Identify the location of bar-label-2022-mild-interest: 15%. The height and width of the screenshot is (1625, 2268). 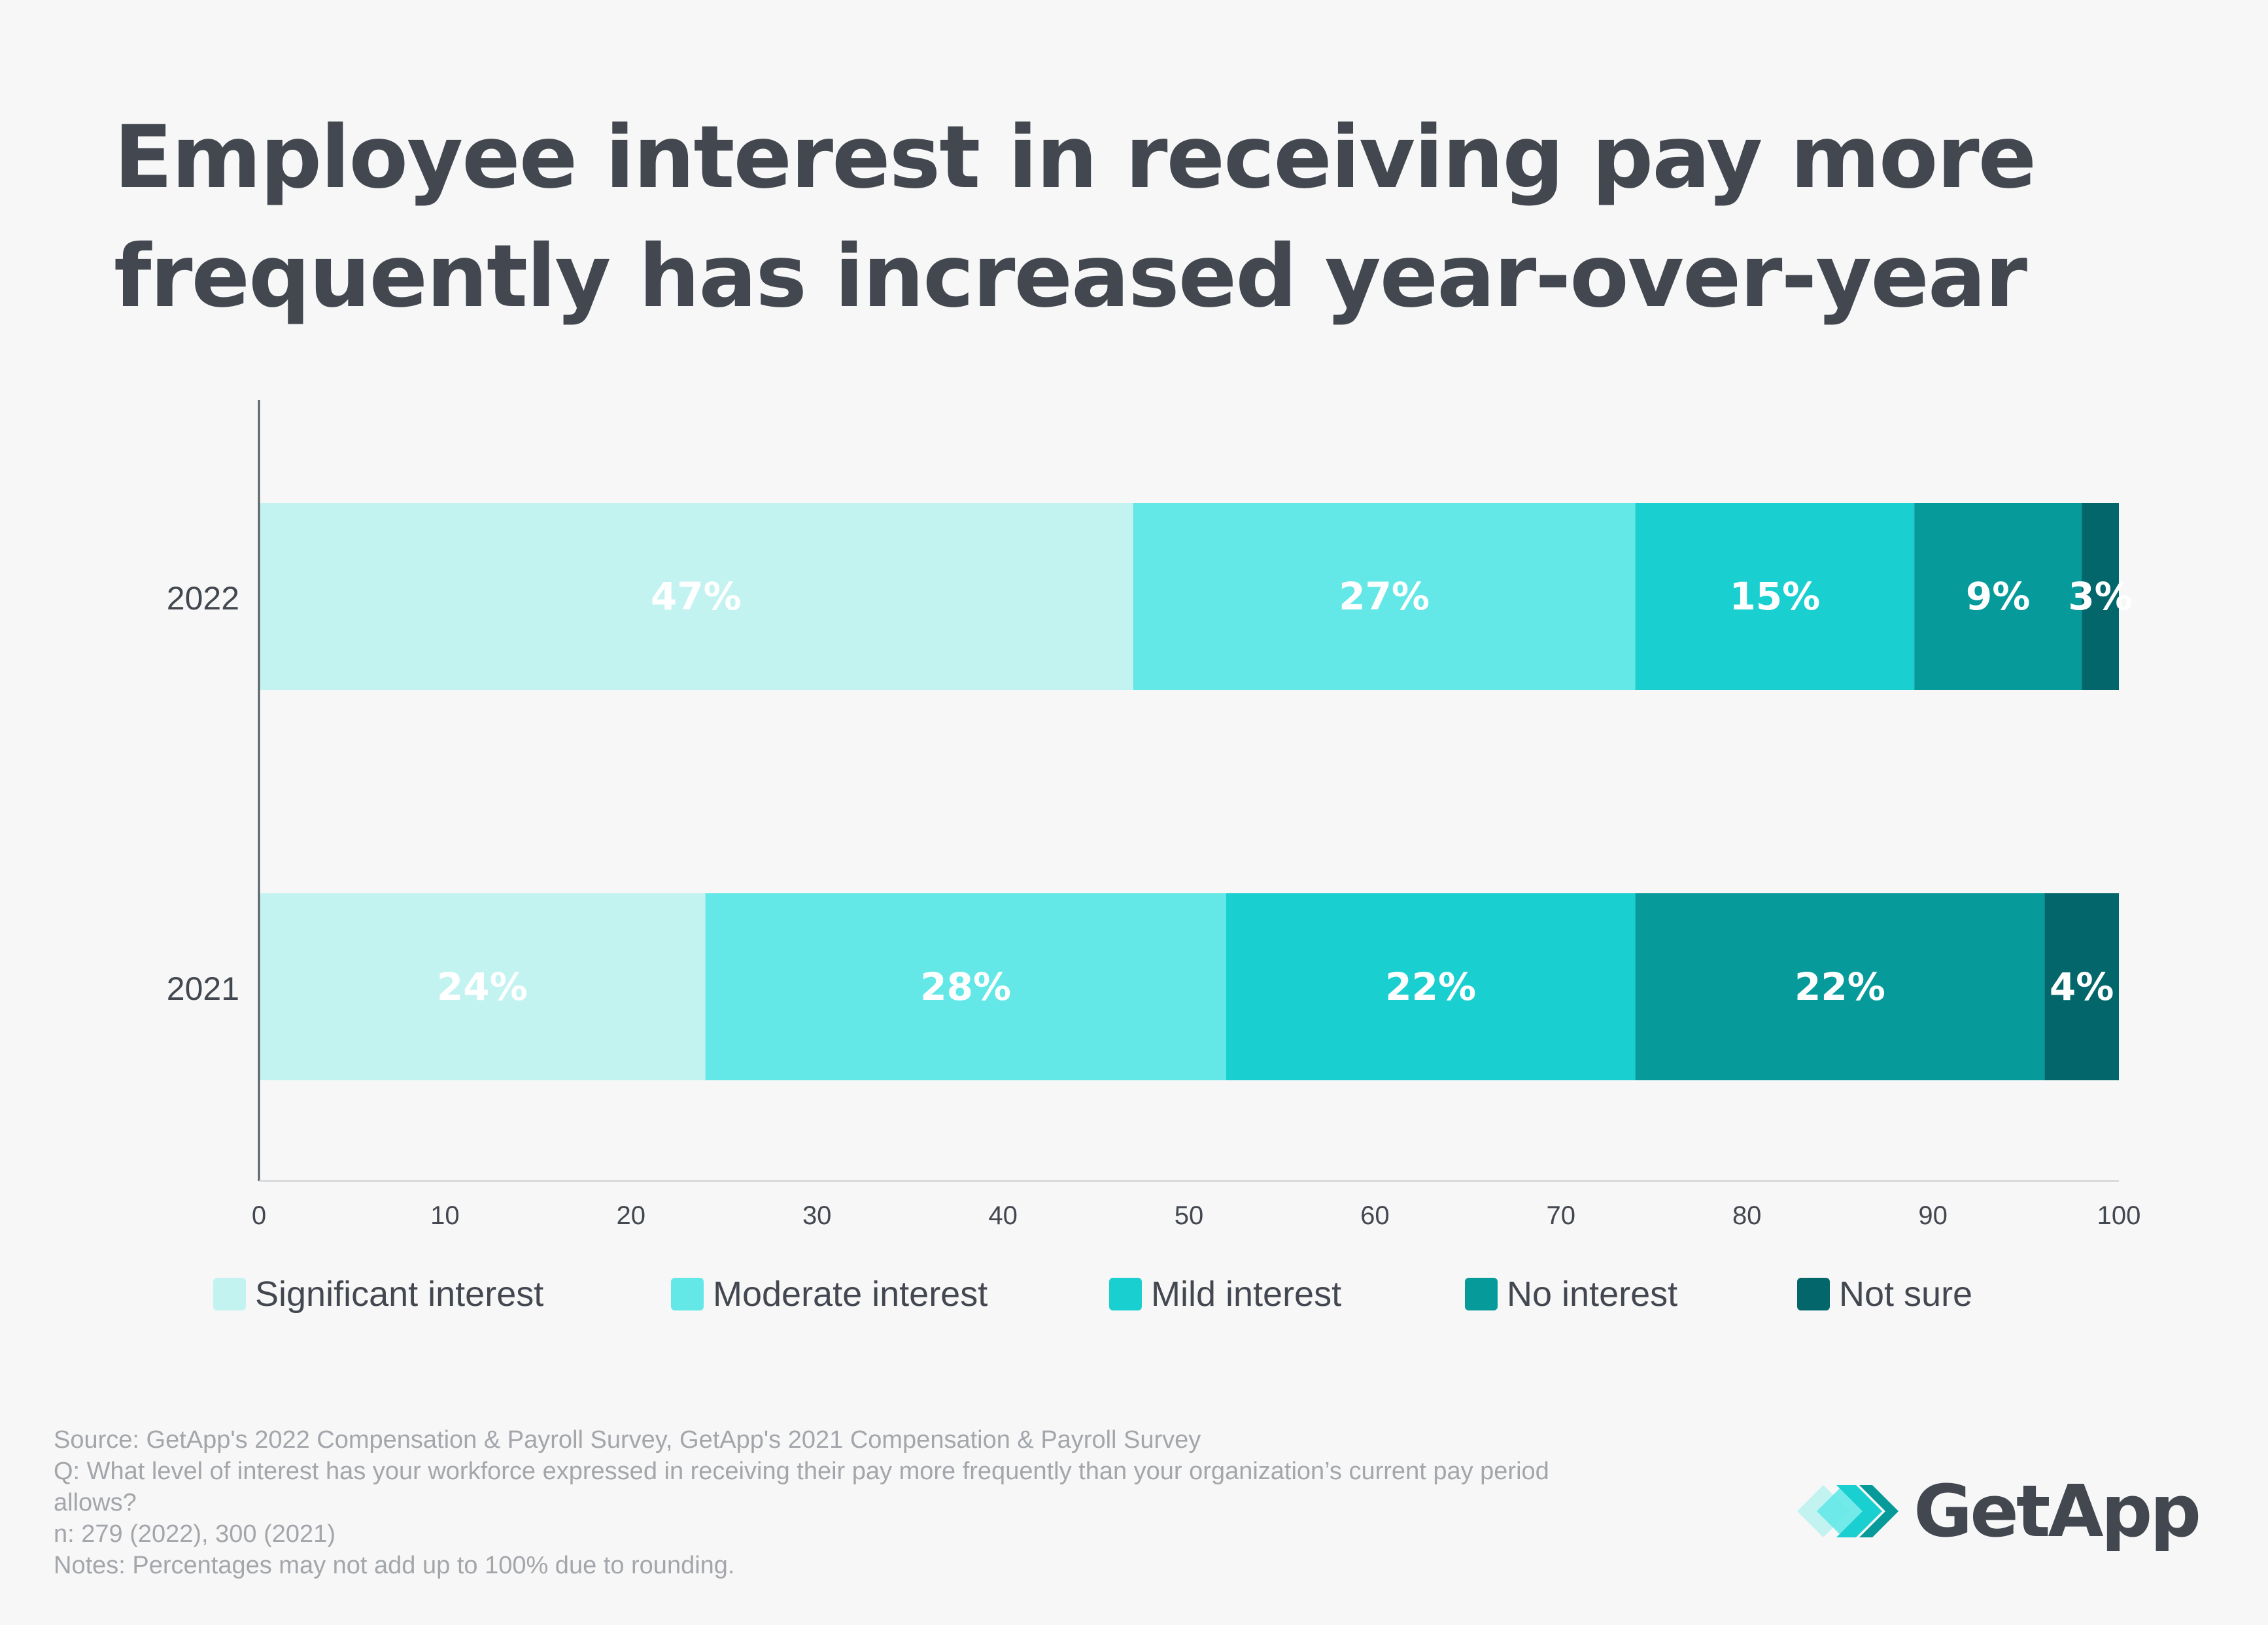
(1774, 596).